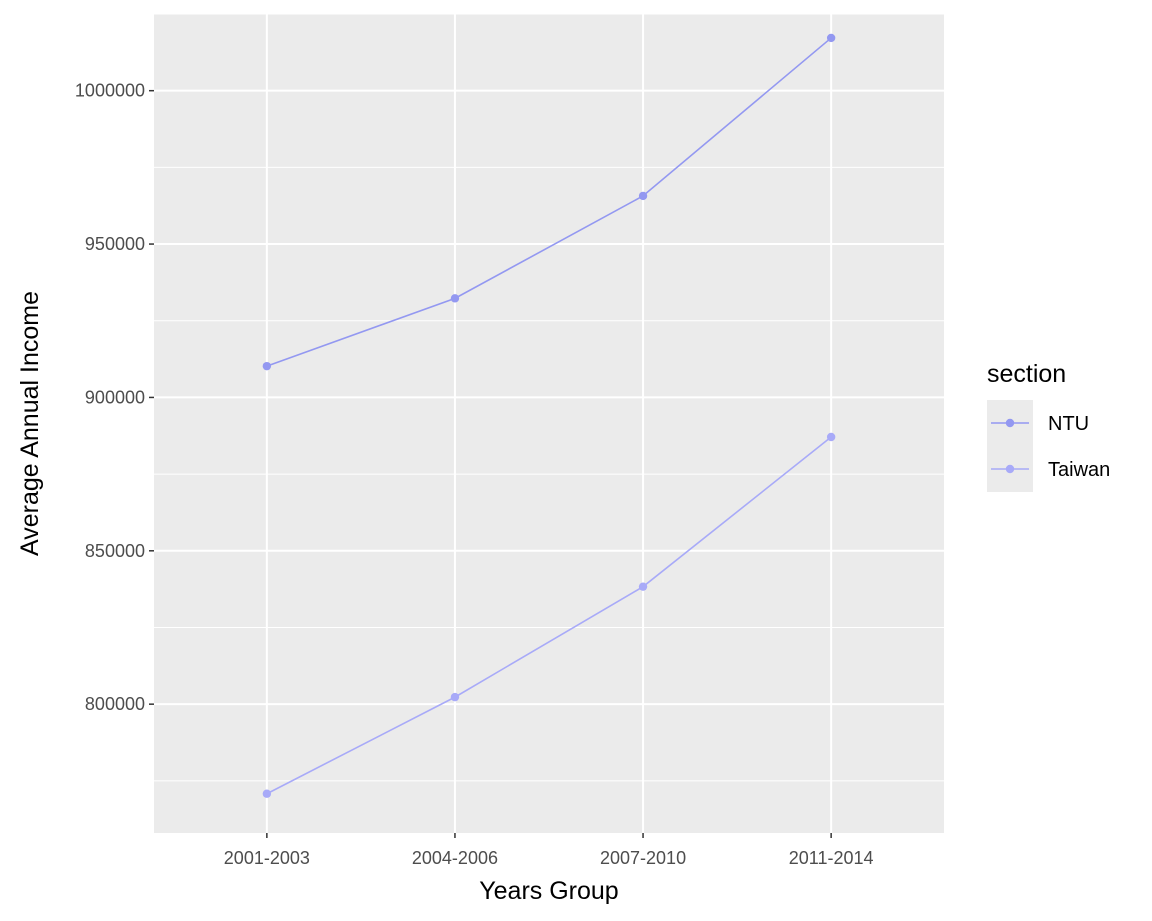 The image size is (1152, 921). I want to click on y-axis: 800000 850000 900000 950000 1000000, so click(114, 397).